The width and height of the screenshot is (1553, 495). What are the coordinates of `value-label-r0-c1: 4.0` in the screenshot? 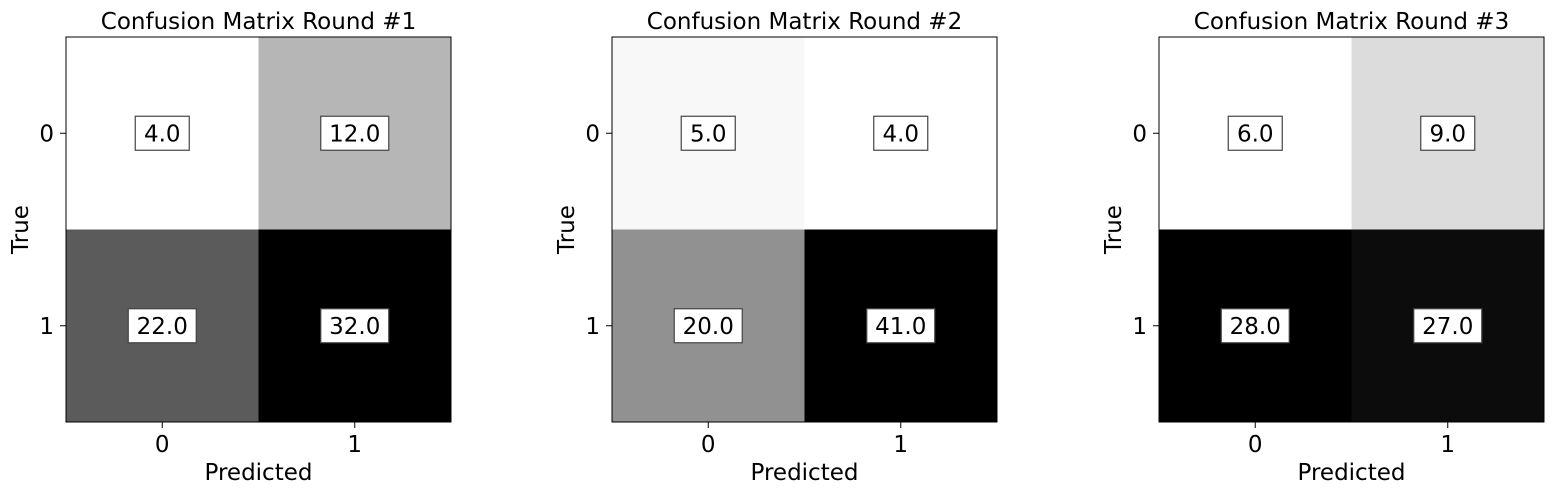 It's located at (900, 134).